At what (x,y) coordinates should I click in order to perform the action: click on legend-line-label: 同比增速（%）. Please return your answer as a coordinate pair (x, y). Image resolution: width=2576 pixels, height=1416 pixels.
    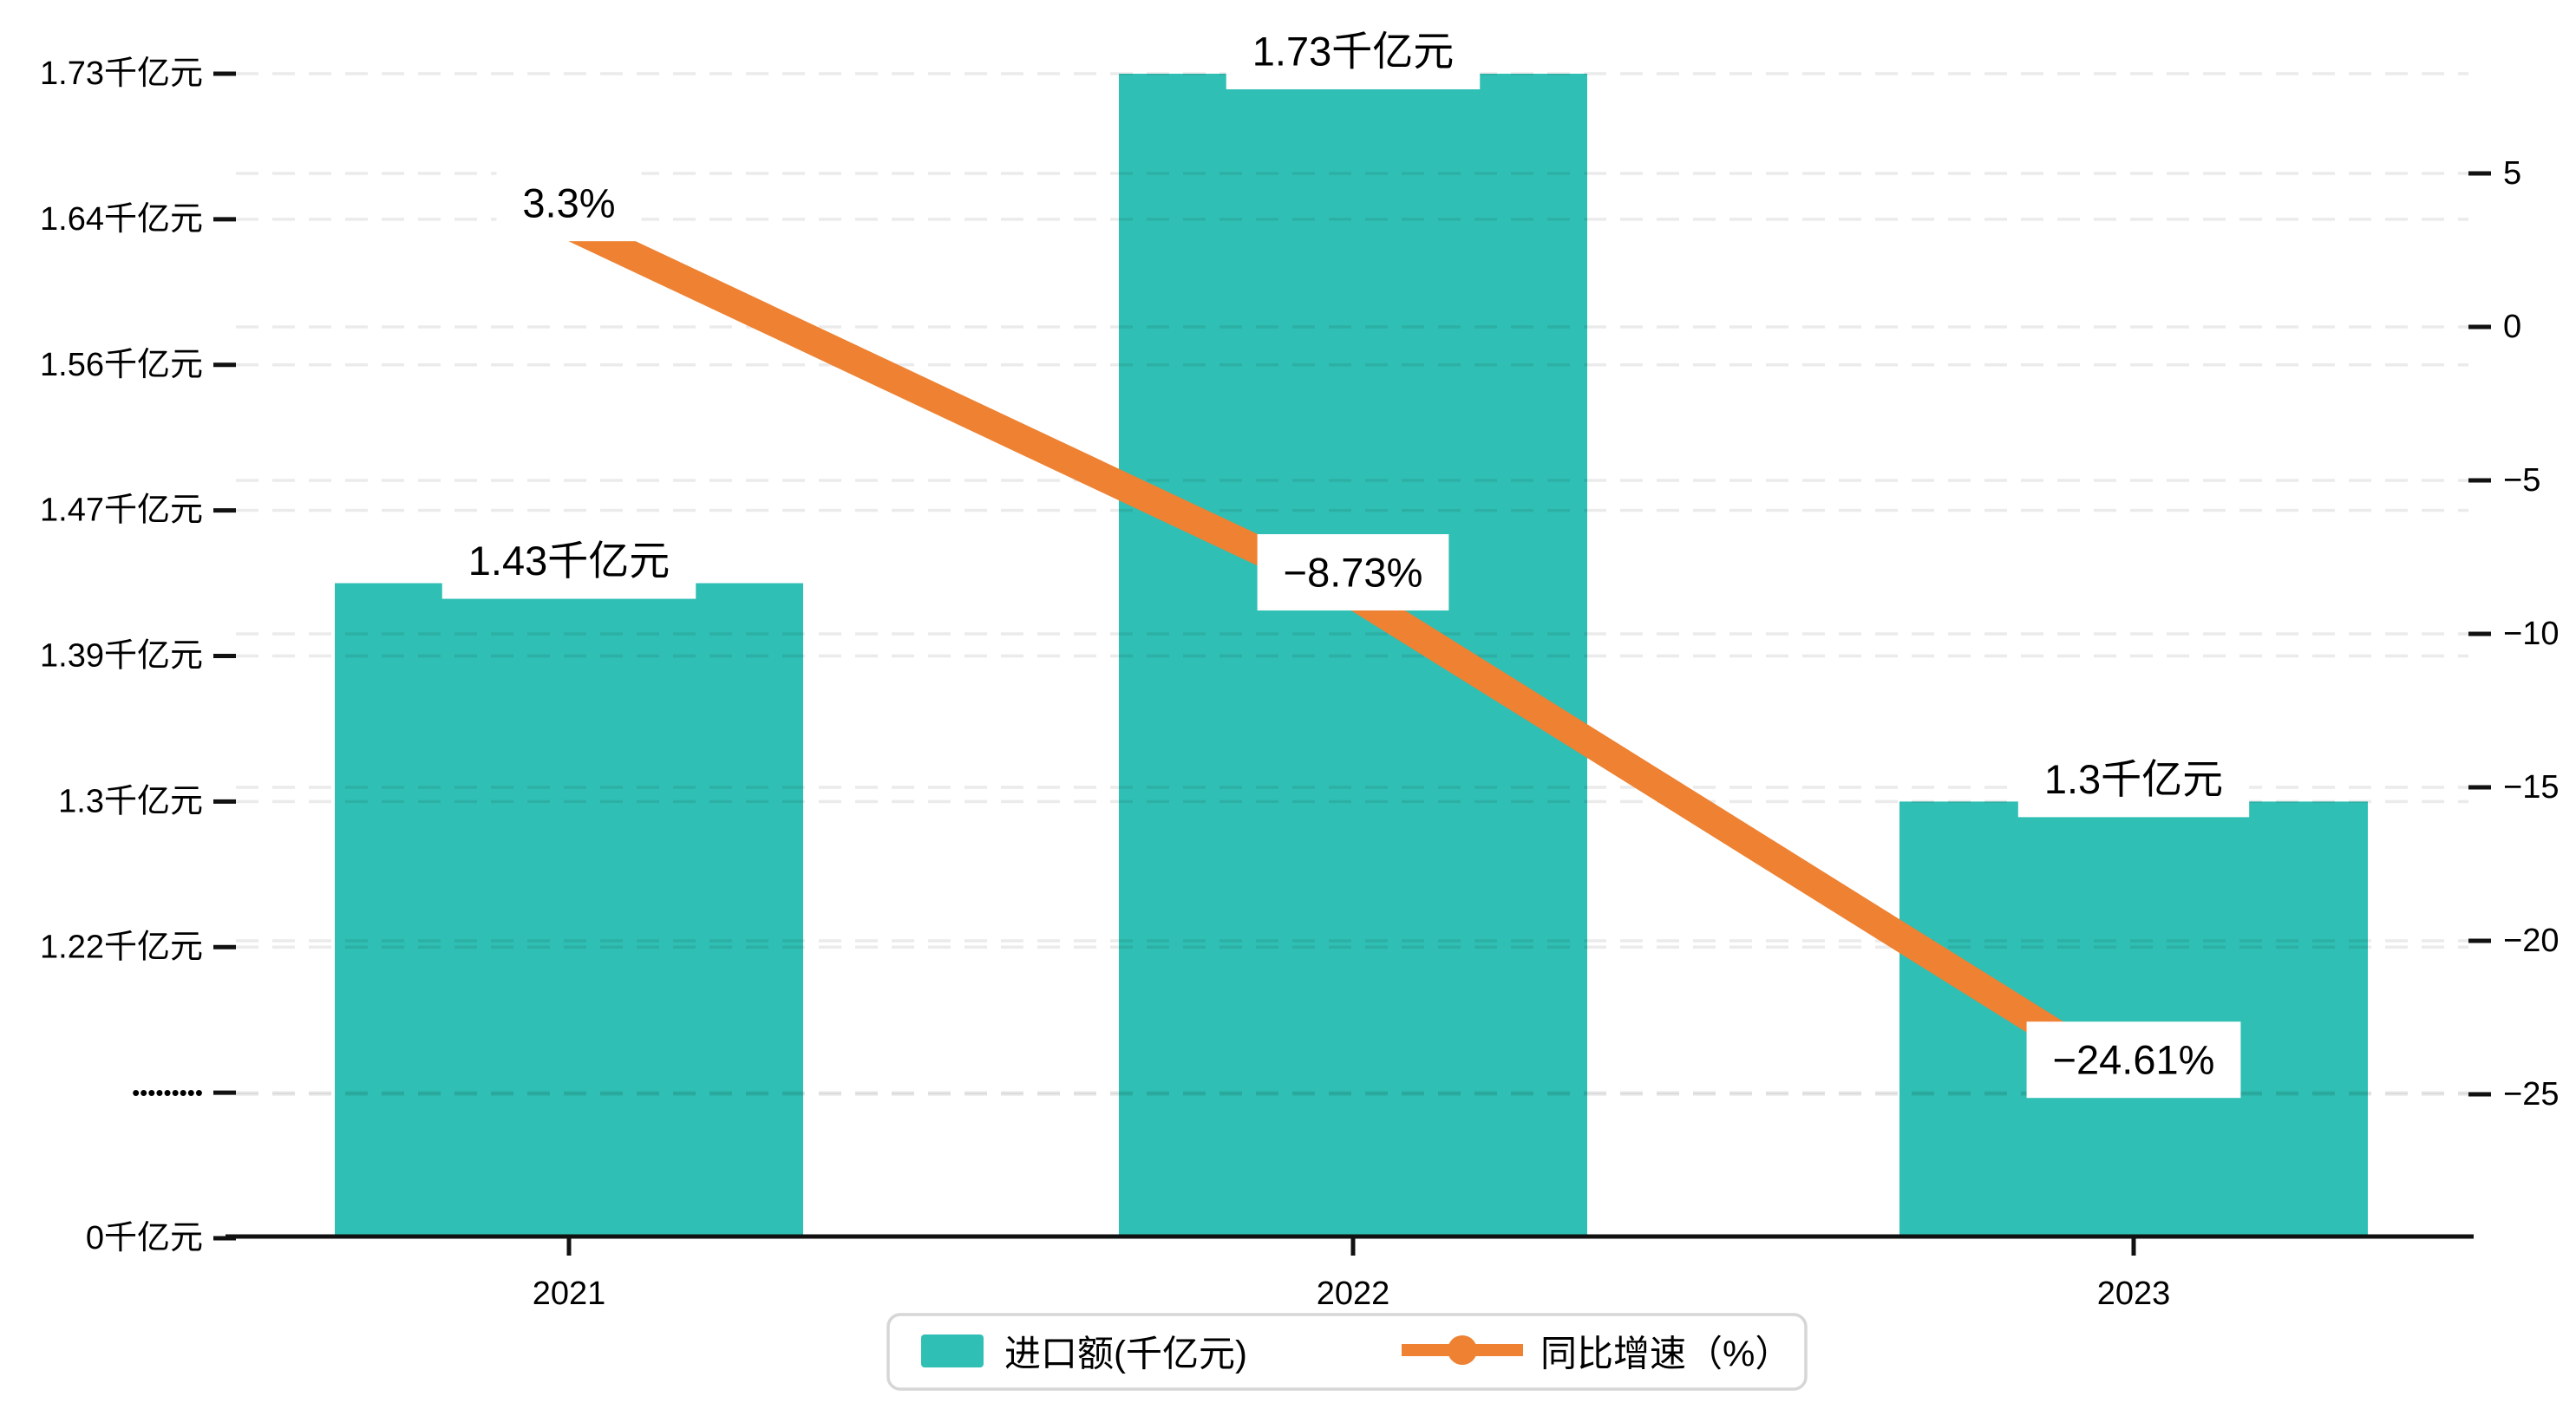
    Looking at the image, I should click on (1665, 1354).